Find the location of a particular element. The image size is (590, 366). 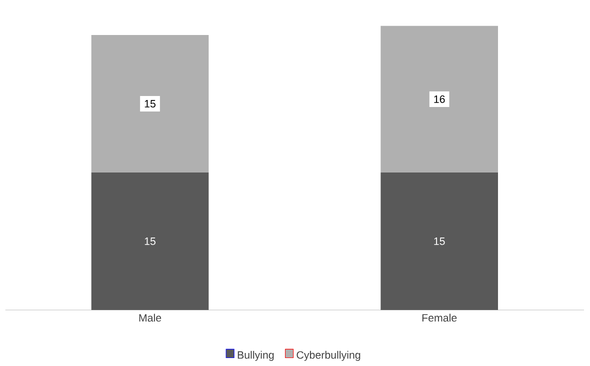

x-tick-label: Female is located at coordinates (439, 318).